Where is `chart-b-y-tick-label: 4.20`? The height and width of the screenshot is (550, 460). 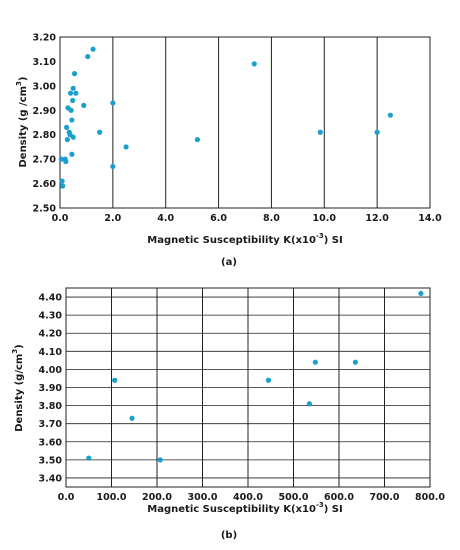
chart-b-y-tick-label: 4.20 is located at coordinates (51, 334).